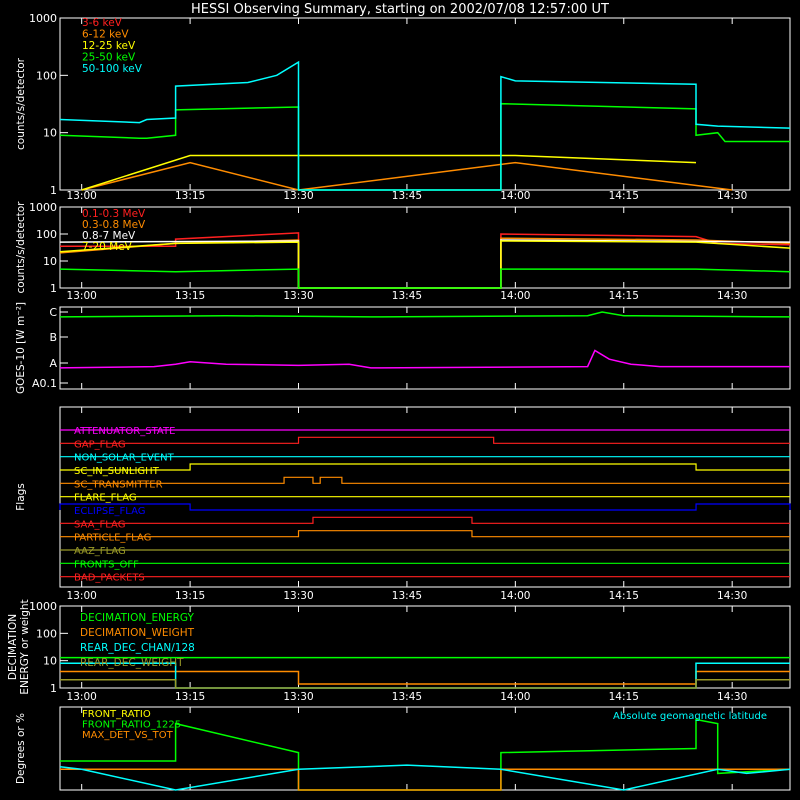 The width and height of the screenshot is (800, 800). Describe the element at coordinates (53, 288) in the screenshot. I see `y-tick-label-highE-0: 1` at that location.